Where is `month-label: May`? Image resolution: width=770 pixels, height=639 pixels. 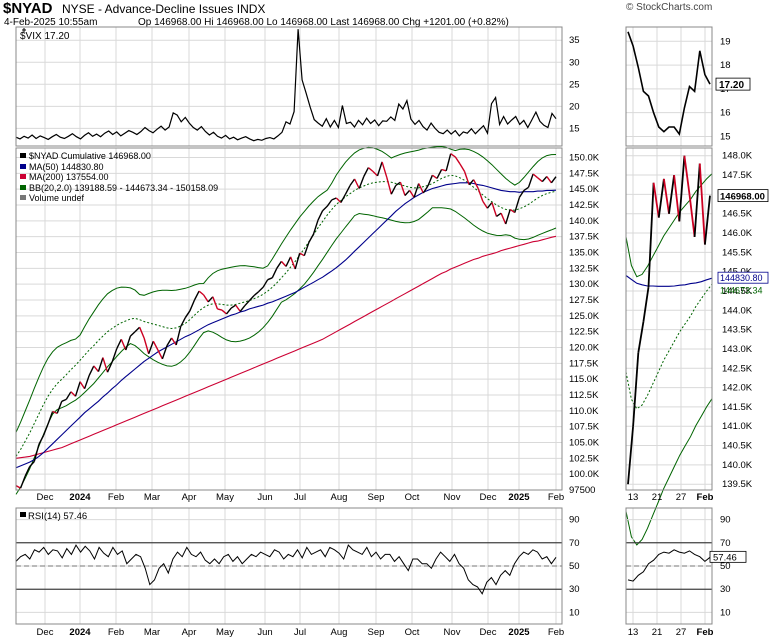 month-label: May is located at coordinates (225, 497).